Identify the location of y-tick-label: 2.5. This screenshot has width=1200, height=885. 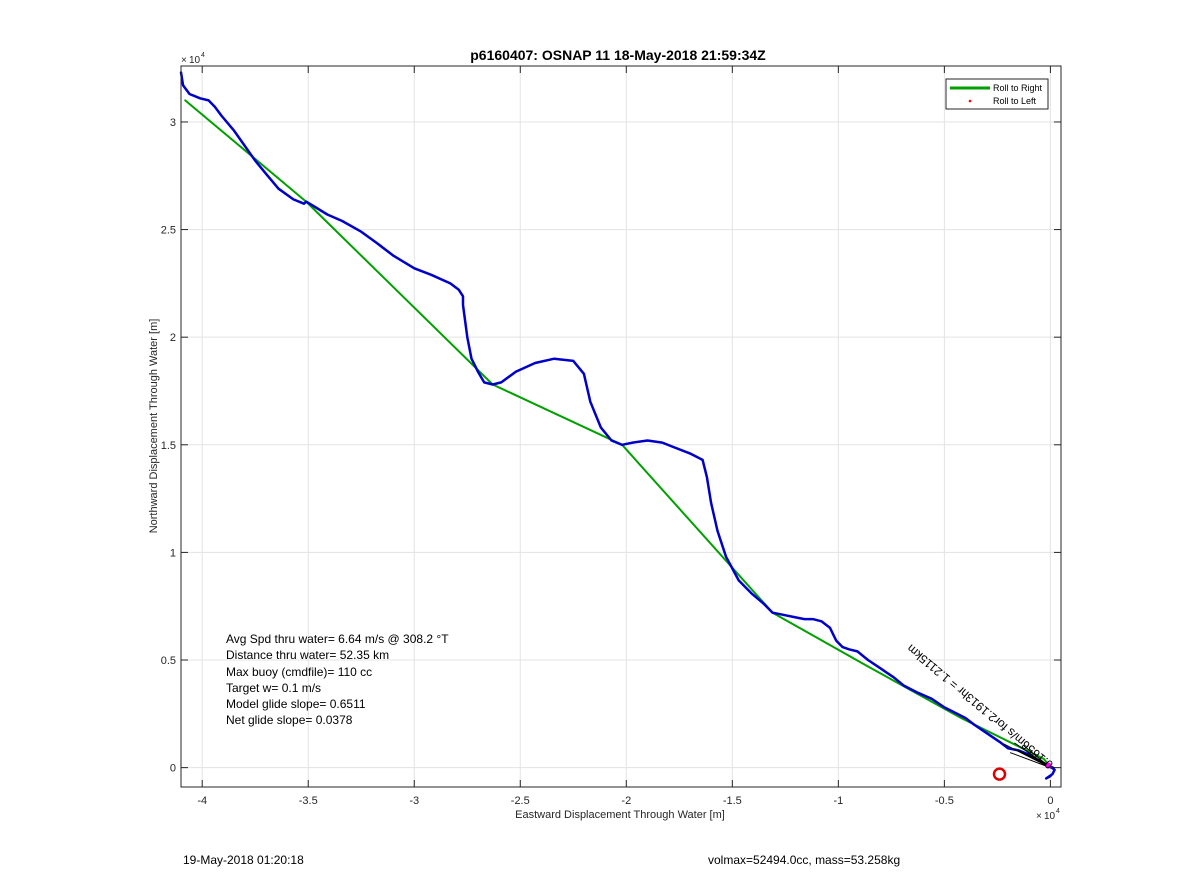
(168, 231).